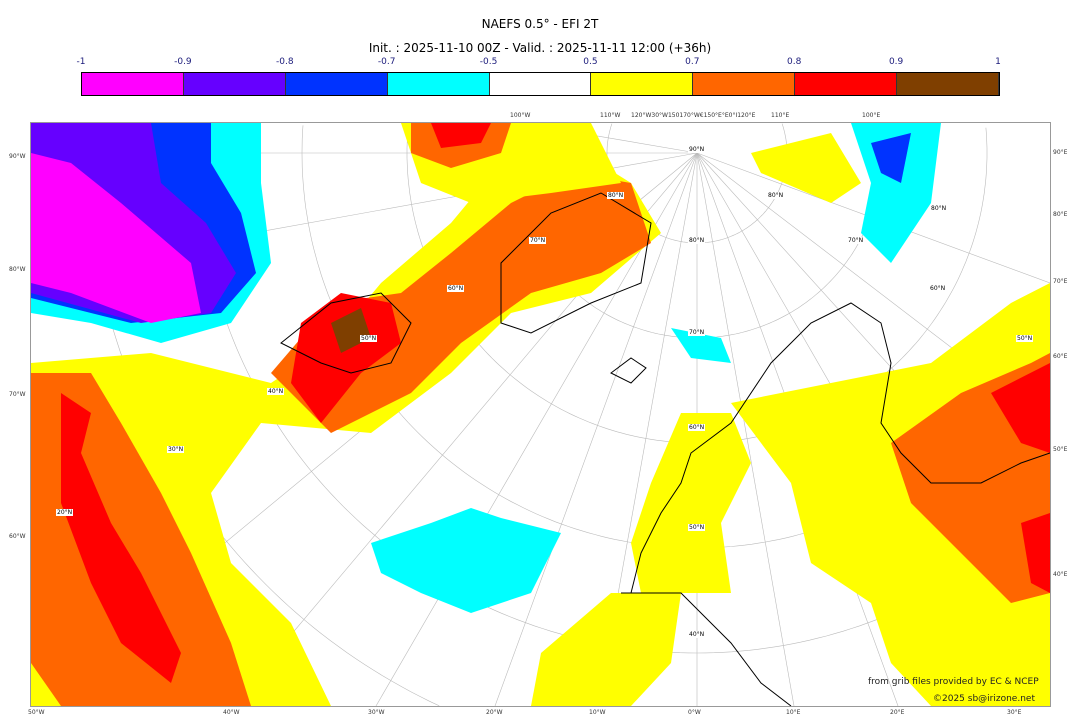 The width and height of the screenshot is (1080, 718). What do you see at coordinates (17, 269) in the screenshot?
I see `left-axis-label: 80°W` at bounding box center [17, 269].